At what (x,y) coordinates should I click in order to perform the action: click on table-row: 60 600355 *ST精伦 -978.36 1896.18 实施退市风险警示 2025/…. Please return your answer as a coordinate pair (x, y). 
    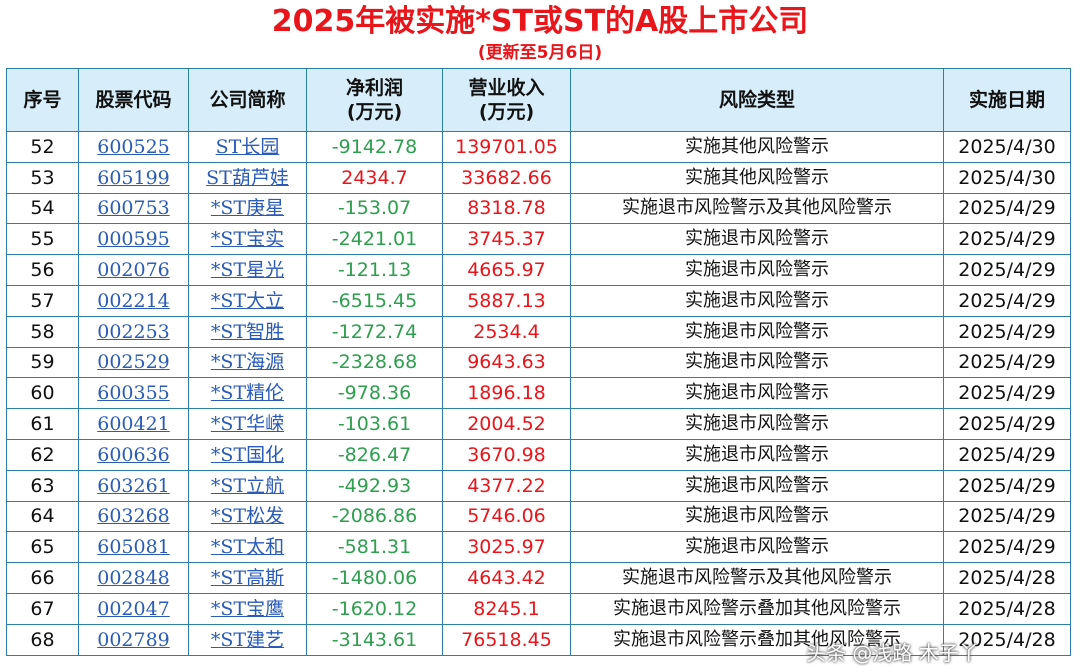
    Looking at the image, I should click on (538, 393).